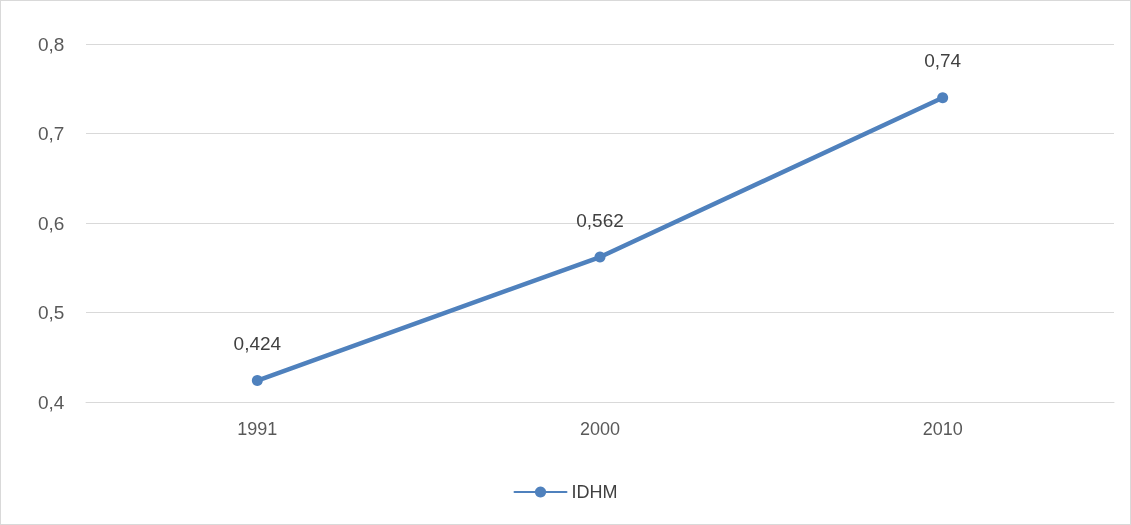 This screenshot has width=1131, height=525. I want to click on data-label: 0,562, so click(600, 220).